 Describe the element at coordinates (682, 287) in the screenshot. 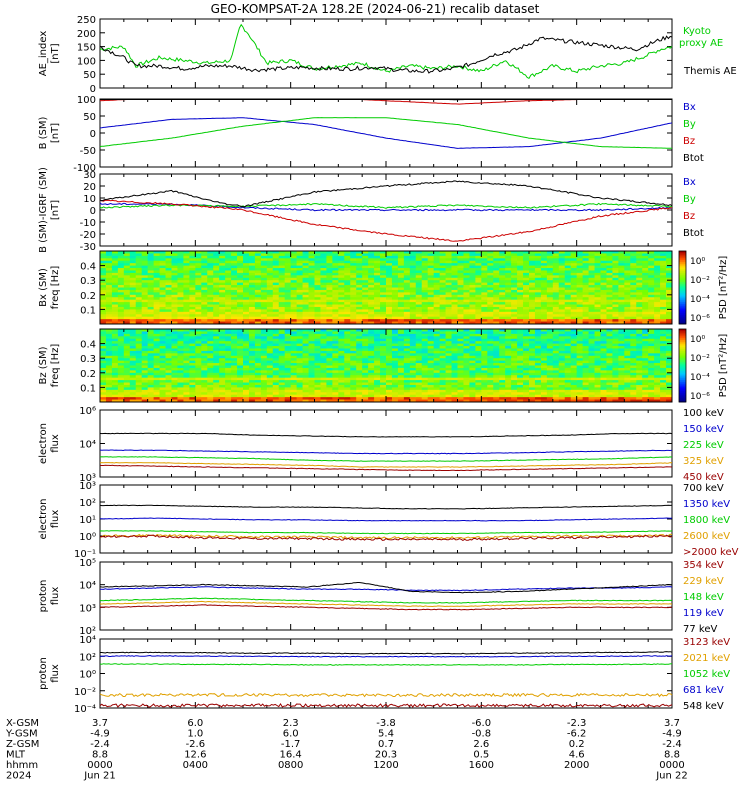

I see `panel-3-colorbar` at that location.